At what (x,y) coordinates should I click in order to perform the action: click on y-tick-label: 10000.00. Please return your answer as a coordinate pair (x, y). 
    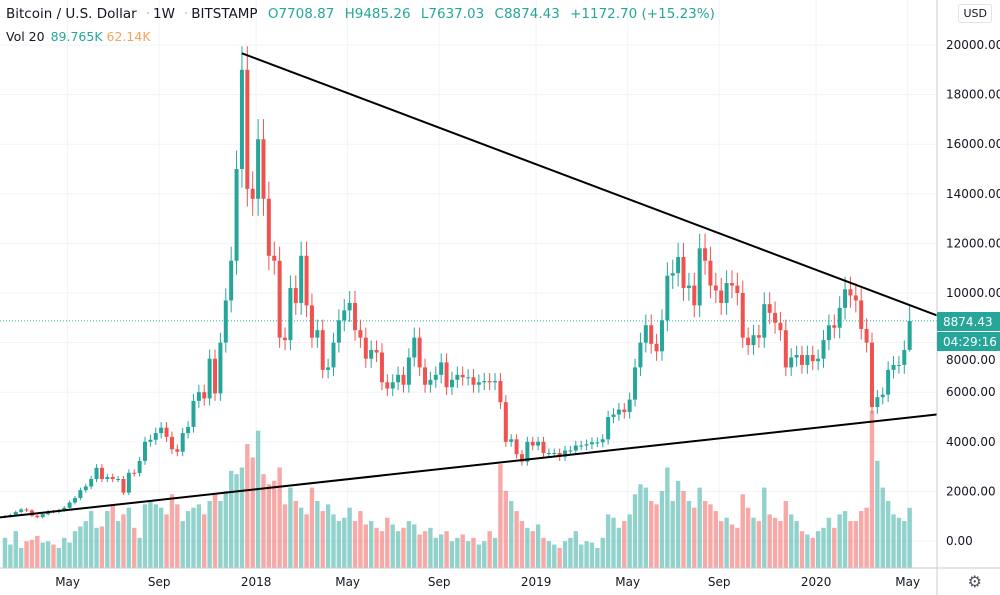
    Looking at the image, I should click on (973, 293).